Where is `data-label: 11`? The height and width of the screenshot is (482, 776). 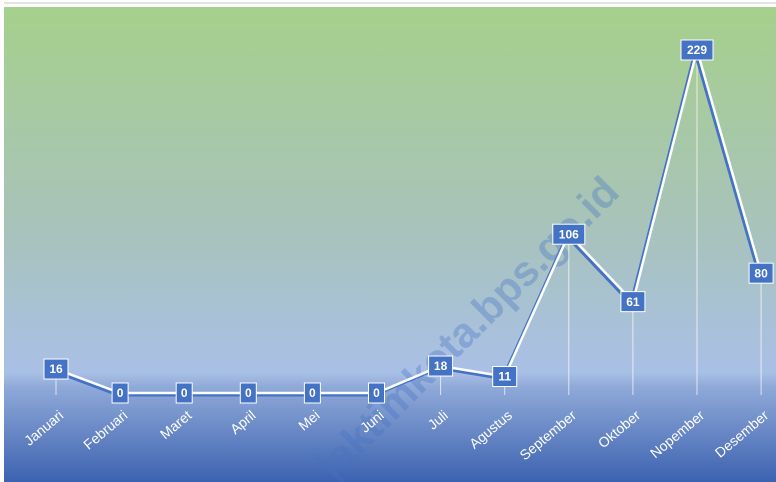 data-label: 11 is located at coordinates (504, 377).